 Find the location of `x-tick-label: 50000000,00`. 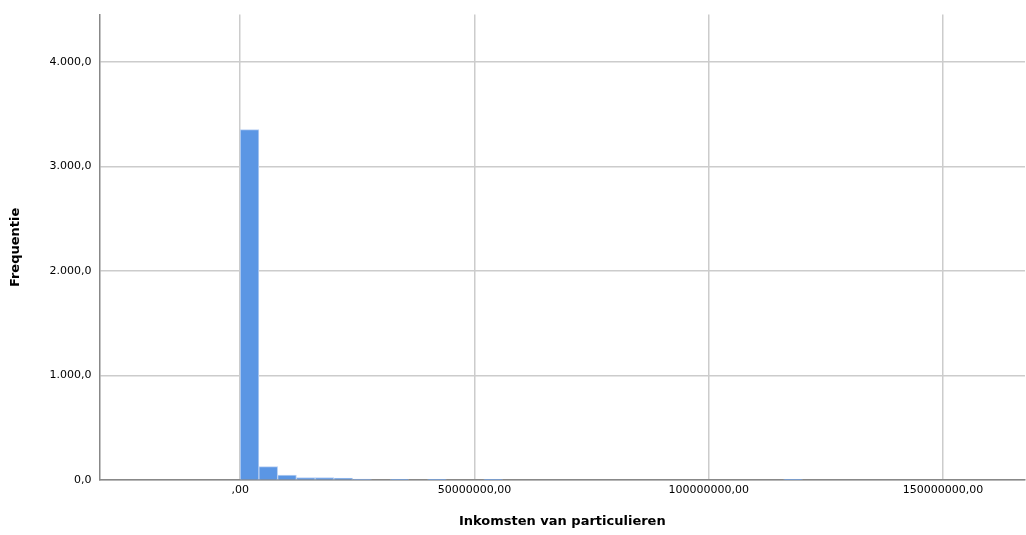

x-tick-label: 50000000,00 is located at coordinates (474, 489).